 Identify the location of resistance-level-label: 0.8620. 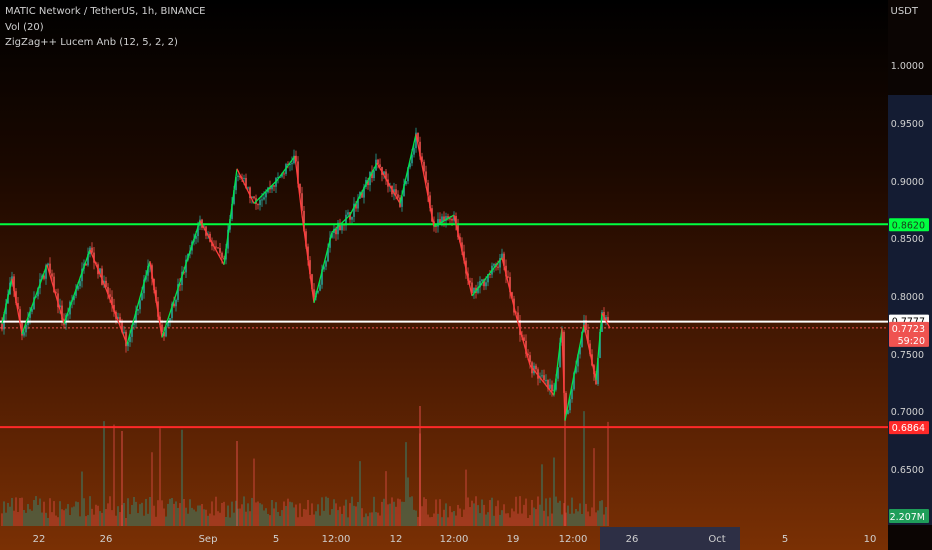
(908, 225).